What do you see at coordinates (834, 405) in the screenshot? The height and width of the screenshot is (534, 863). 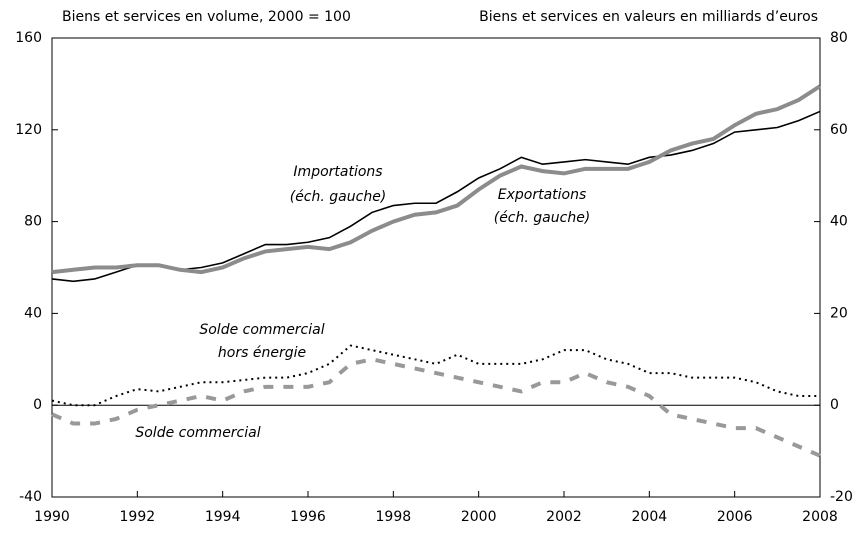 I see `y2-tick-label: 0` at bounding box center [834, 405].